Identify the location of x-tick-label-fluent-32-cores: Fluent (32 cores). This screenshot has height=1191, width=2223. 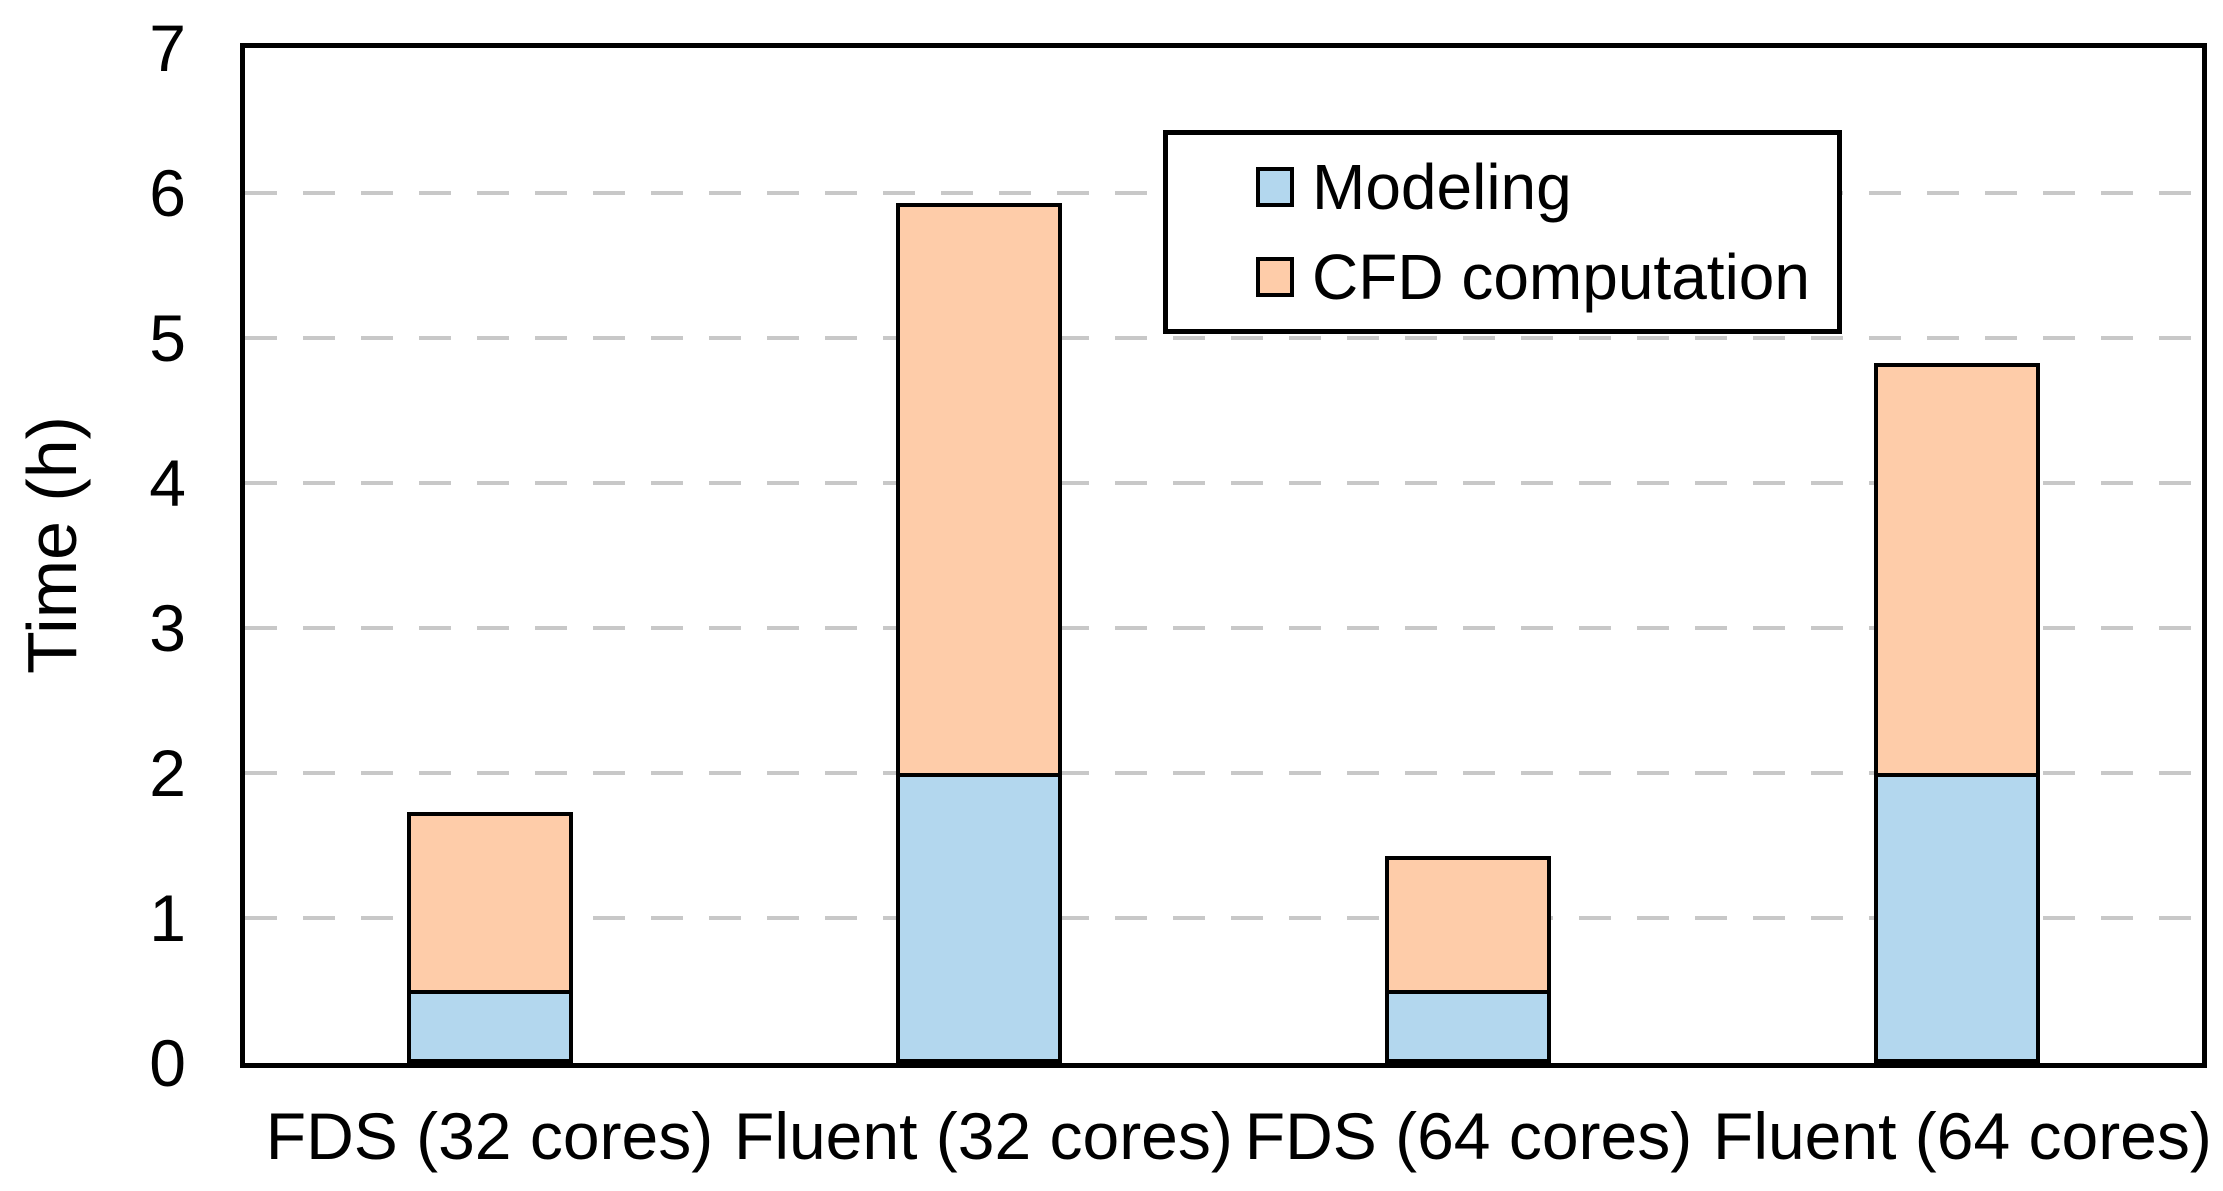
(983, 1136).